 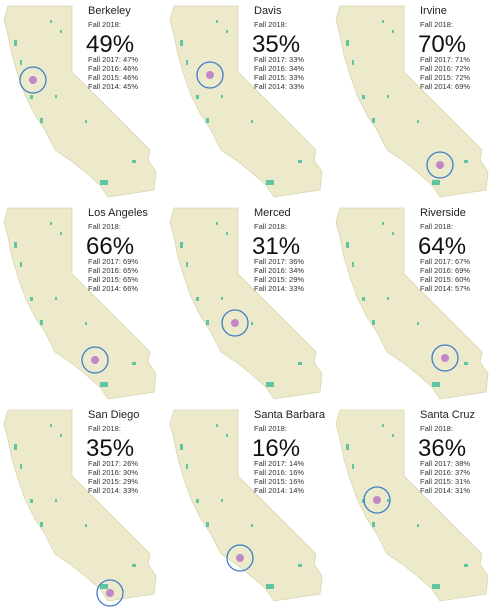 What do you see at coordinates (276, 246) in the screenshot?
I see `current-value: 31%` at bounding box center [276, 246].